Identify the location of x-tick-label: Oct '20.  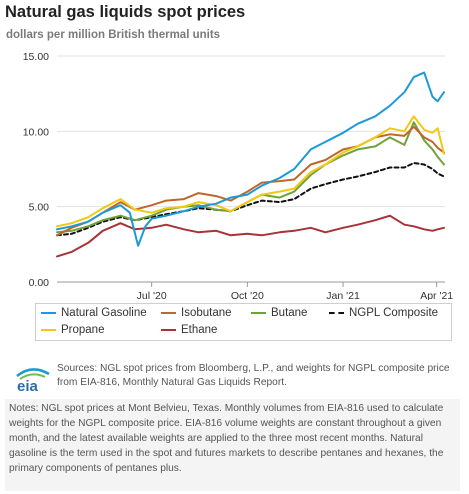
(247, 295).